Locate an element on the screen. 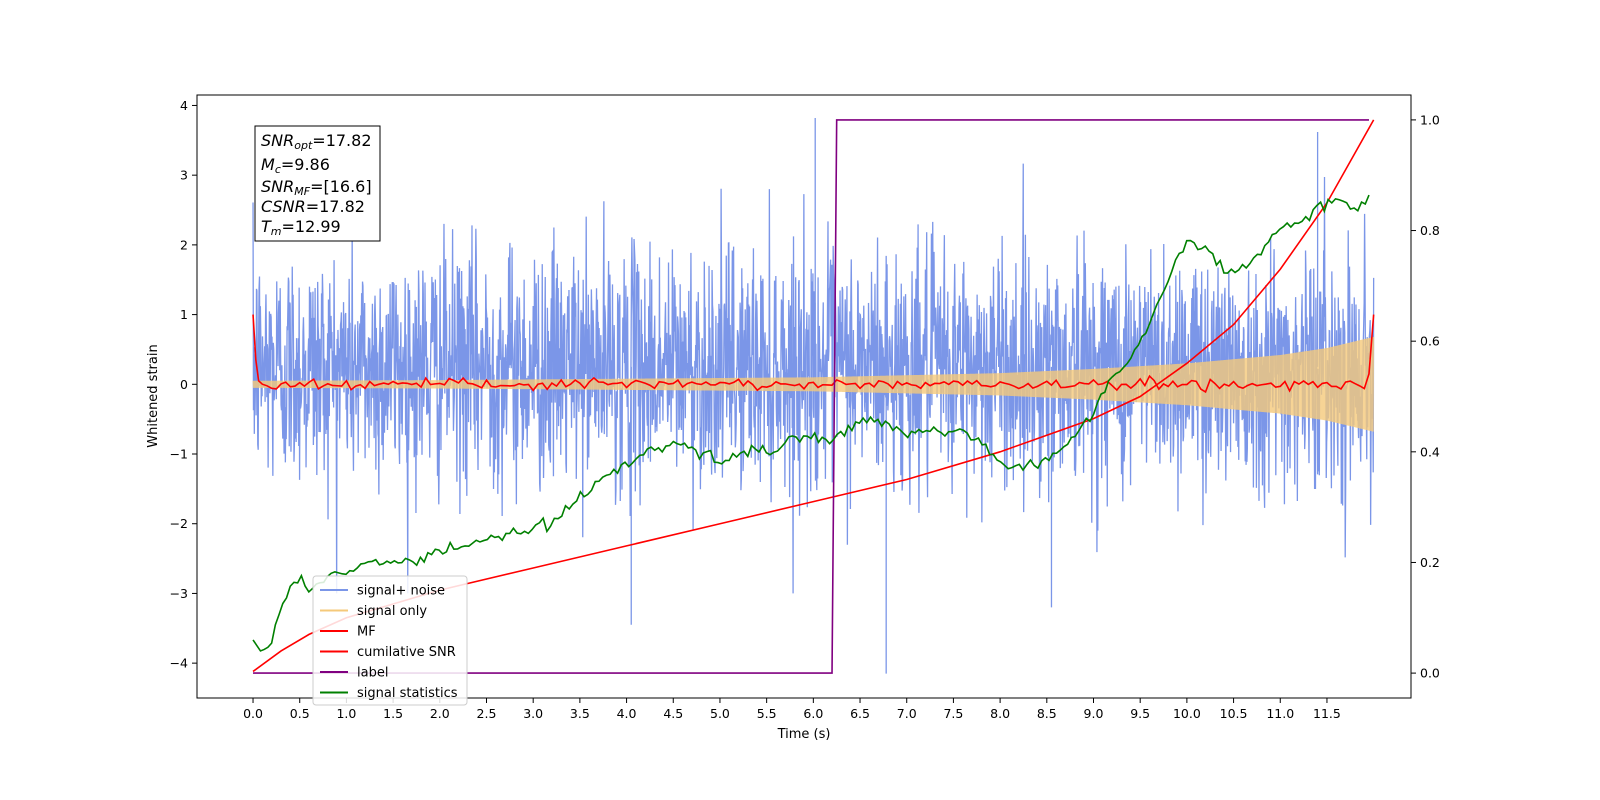 This screenshot has height=800, width=1600. x-tick-label: 0.5 is located at coordinates (300, 713).